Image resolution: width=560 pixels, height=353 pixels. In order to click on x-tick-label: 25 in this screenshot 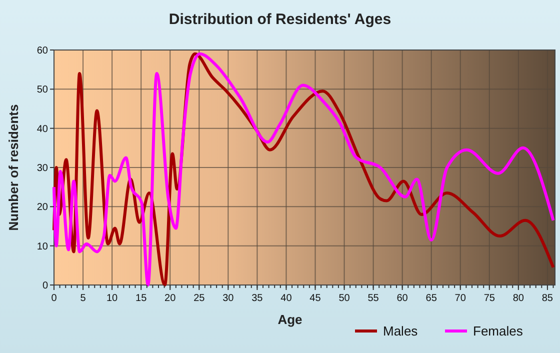, I will do `click(200, 298)`.